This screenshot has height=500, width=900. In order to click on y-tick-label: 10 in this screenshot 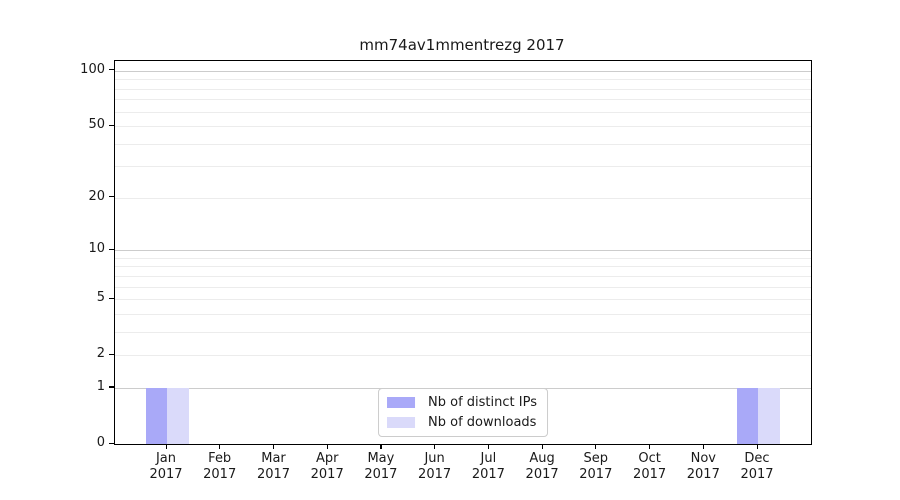, I will do `click(96, 249)`.